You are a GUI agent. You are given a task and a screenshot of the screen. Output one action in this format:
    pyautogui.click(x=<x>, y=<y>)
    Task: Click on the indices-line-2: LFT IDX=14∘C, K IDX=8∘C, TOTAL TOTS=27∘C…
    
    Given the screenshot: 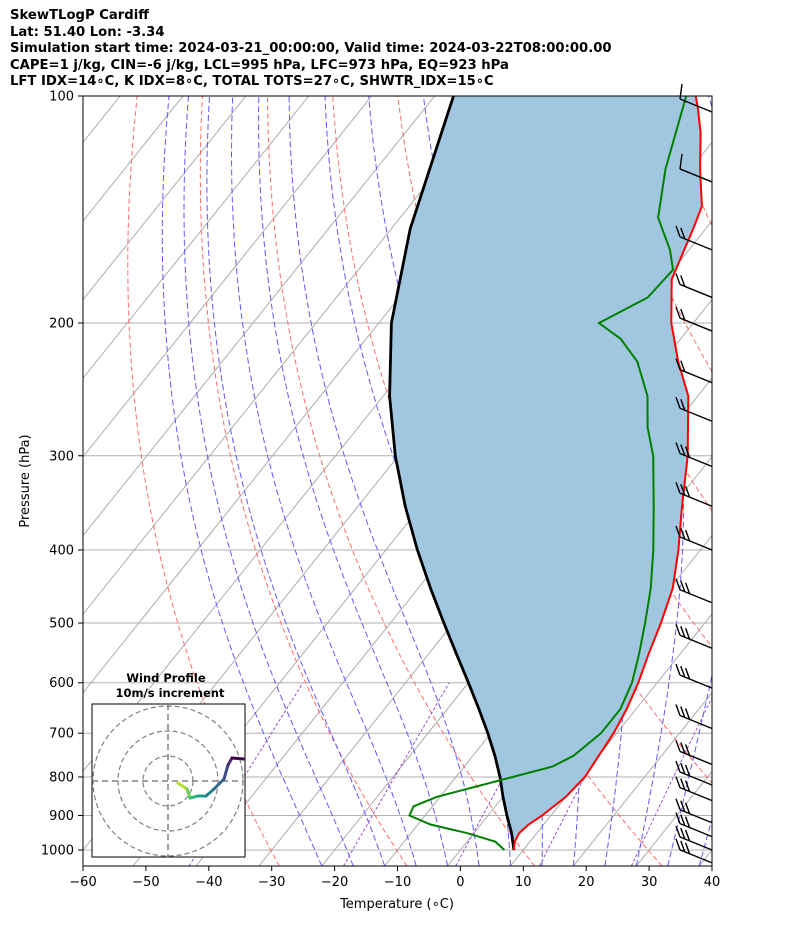 What is the action you would take?
    pyautogui.click(x=252, y=82)
    